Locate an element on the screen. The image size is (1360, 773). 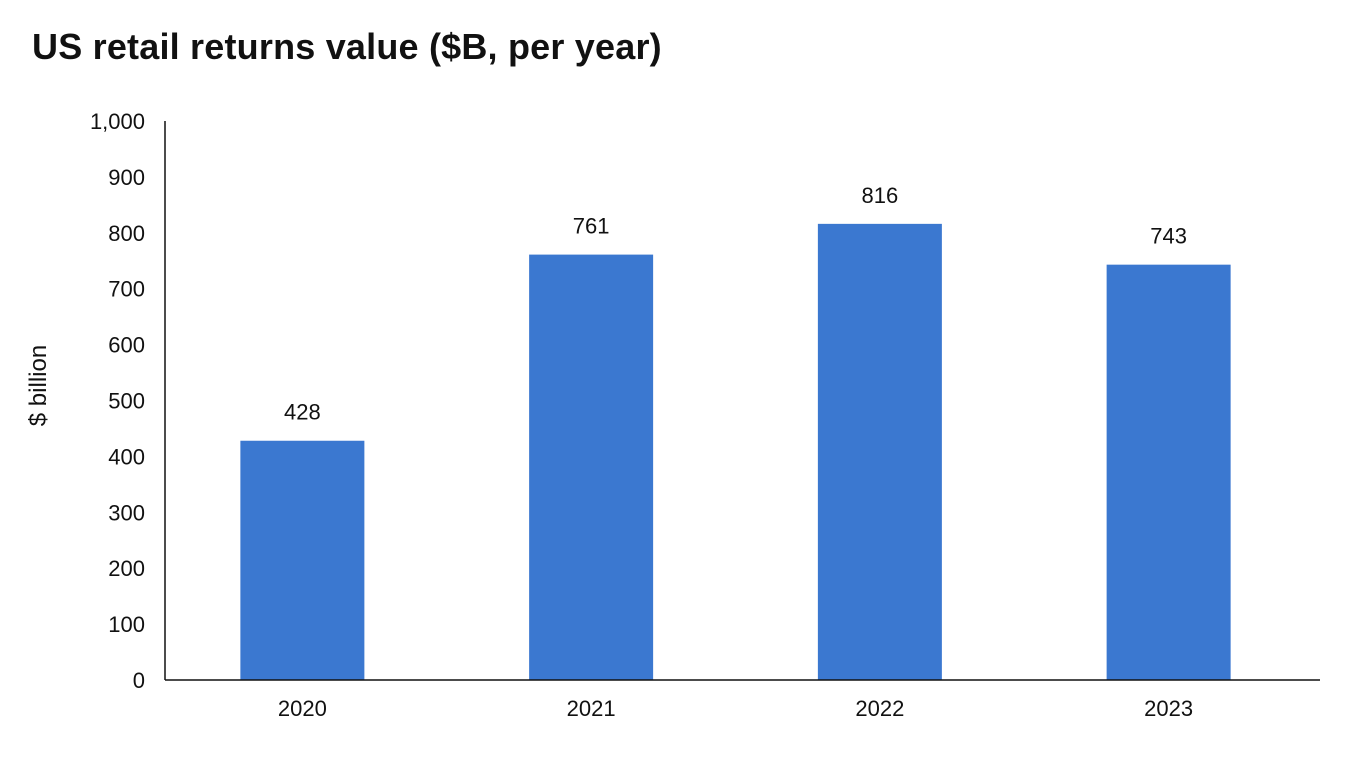
x-axis-ticks: 2020 2021 2022 2023 is located at coordinates (735, 708).